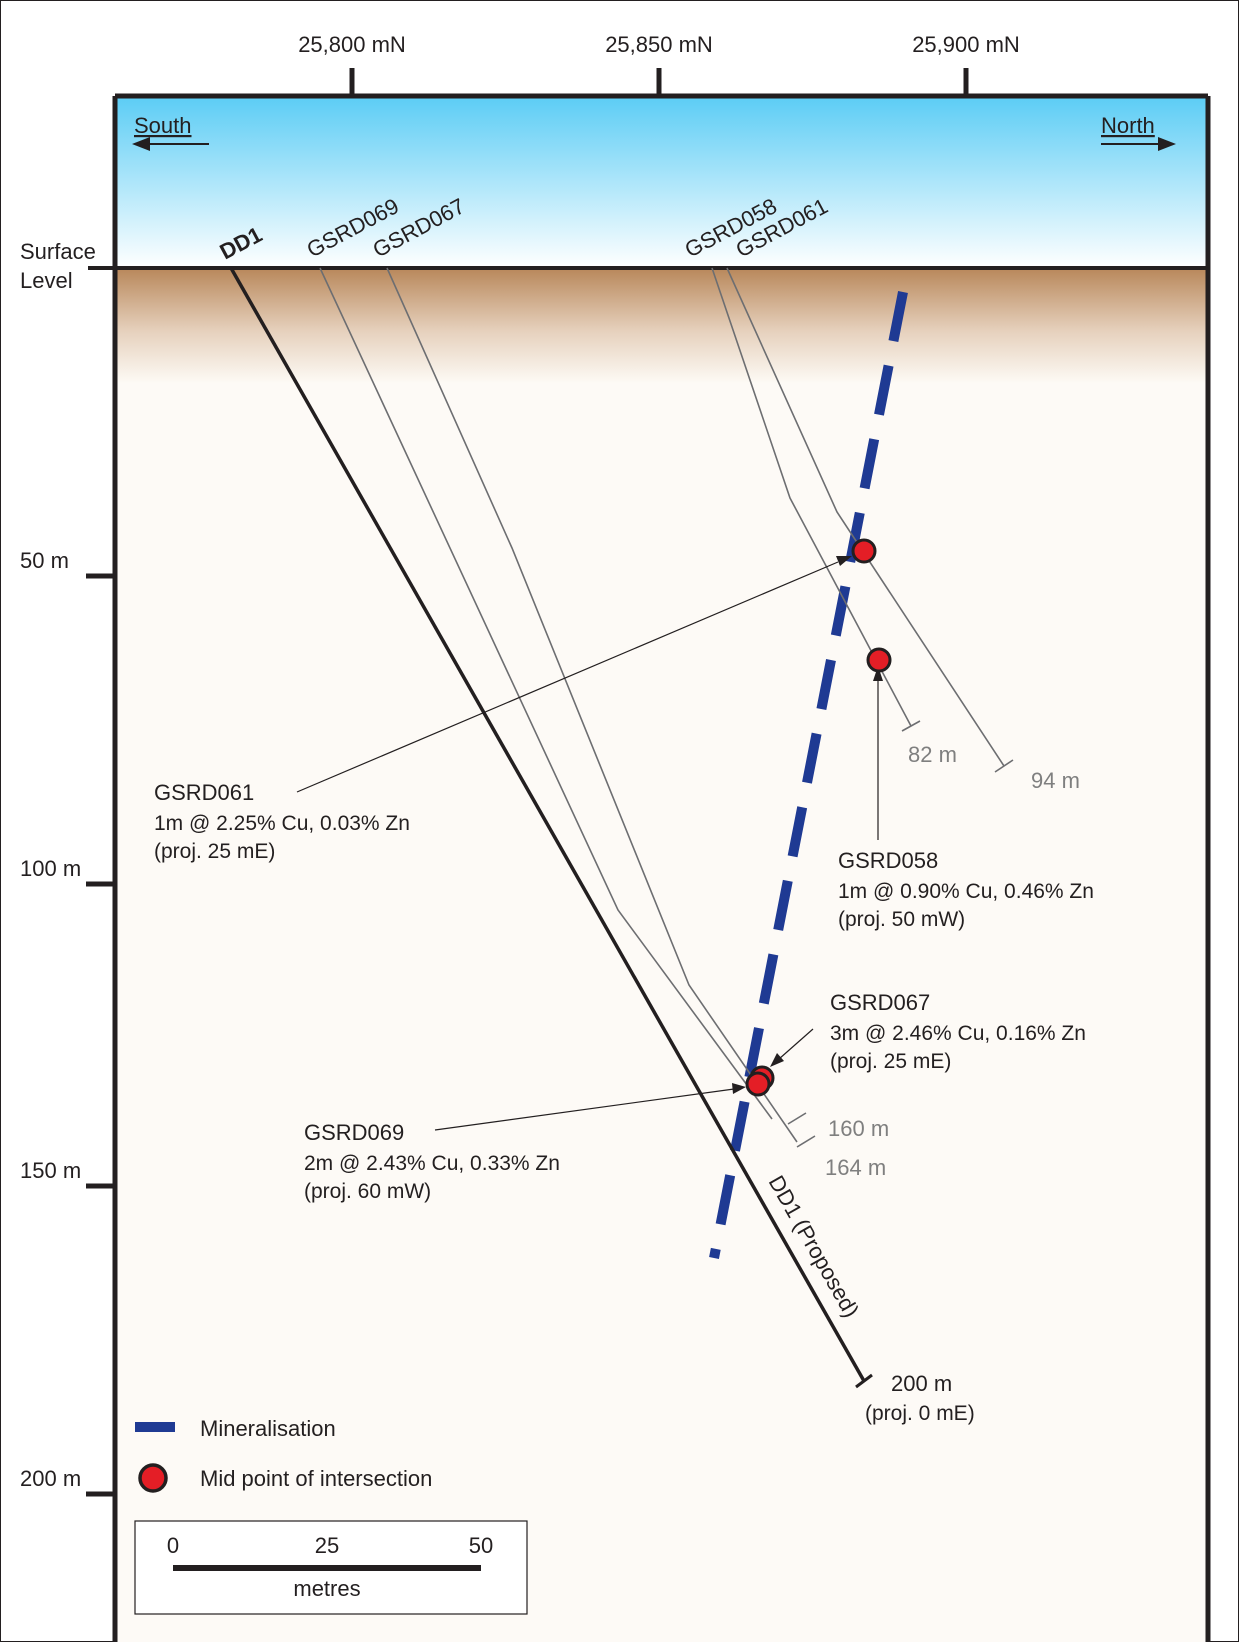 Image resolution: width=1239 pixels, height=1647 pixels. Describe the element at coordinates (855, 1167) in the screenshot. I see `gsrd069-end-depth: 164 m` at that location.